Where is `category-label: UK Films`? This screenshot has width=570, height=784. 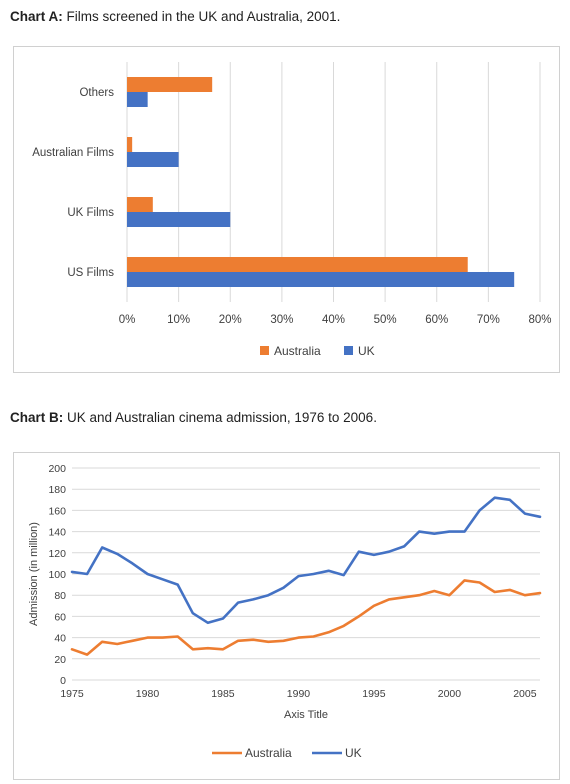
category-label: UK Films is located at coordinates (90, 213).